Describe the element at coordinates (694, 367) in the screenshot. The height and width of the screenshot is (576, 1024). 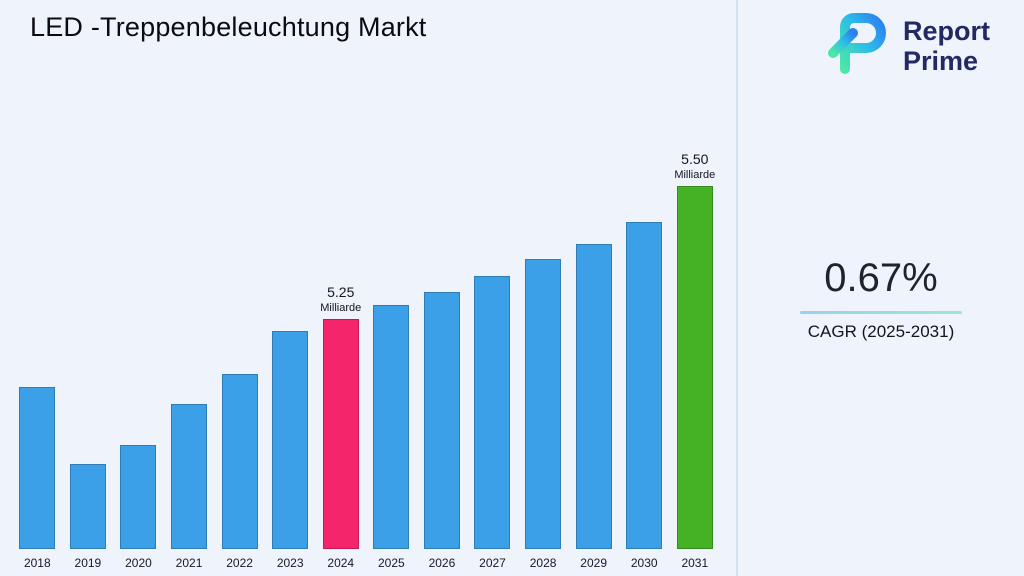
I see `bar-2031` at that location.